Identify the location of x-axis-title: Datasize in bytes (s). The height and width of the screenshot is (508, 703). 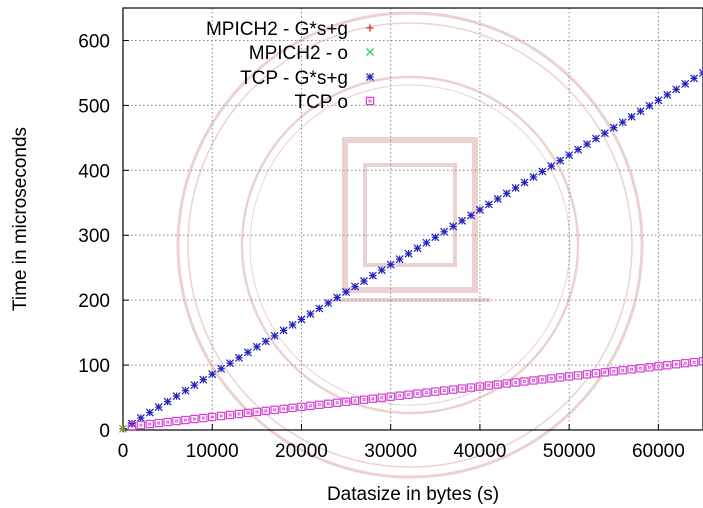
(413, 494).